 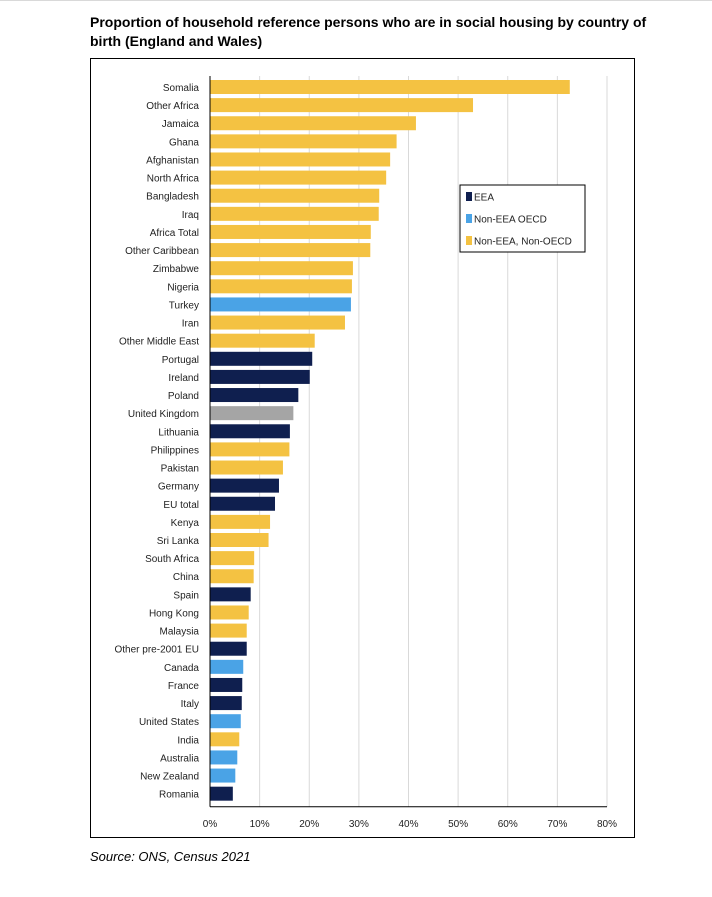 What do you see at coordinates (261, 358) in the screenshot?
I see `bar-portugal` at bounding box center [261, 358].